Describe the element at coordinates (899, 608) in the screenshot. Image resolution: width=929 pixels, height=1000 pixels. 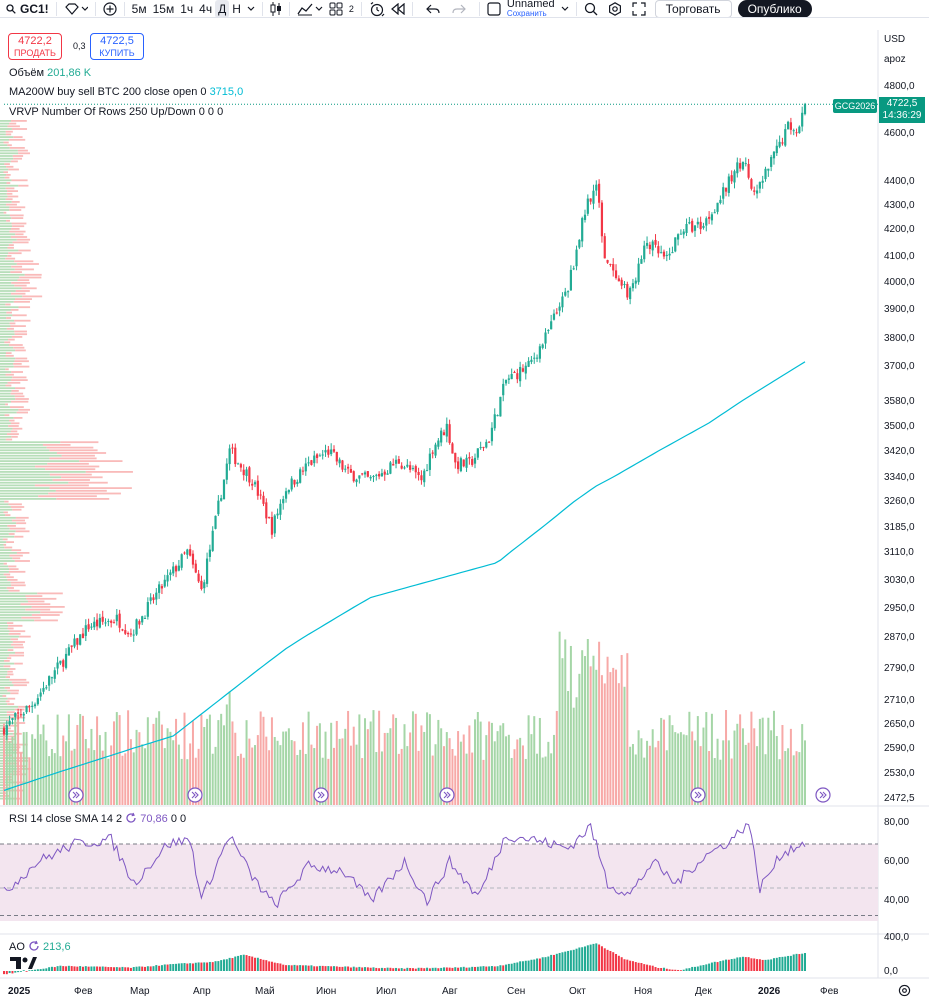
I see `price-tick-label: 2950,0` at that location.